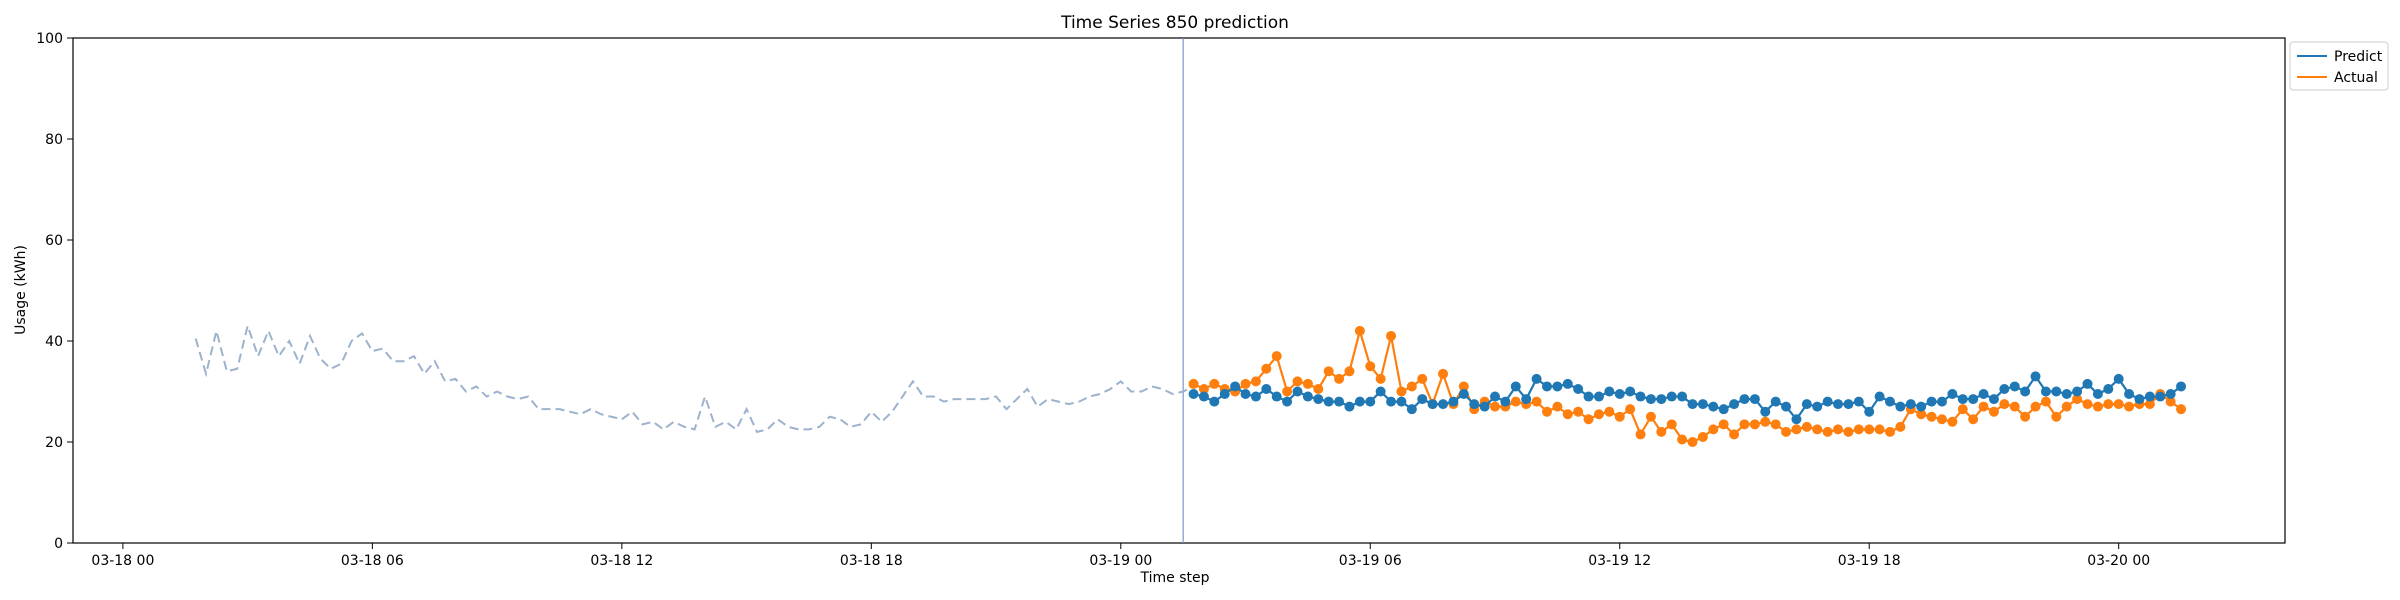 Image resolution: width=2400 pixels, height=600 pixels. Describe the element at coordinates (54, 140) in the screenshot. I see `y-tick-label: 80` at that location.